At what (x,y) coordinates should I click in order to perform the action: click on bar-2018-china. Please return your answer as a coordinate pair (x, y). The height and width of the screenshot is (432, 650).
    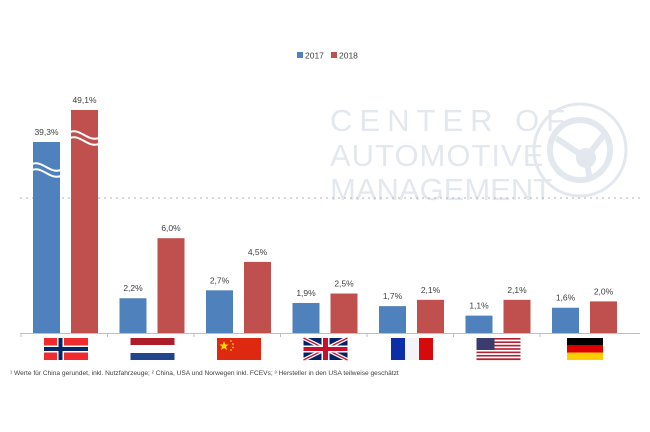
    Looking at the image, I should click on (257, 297).